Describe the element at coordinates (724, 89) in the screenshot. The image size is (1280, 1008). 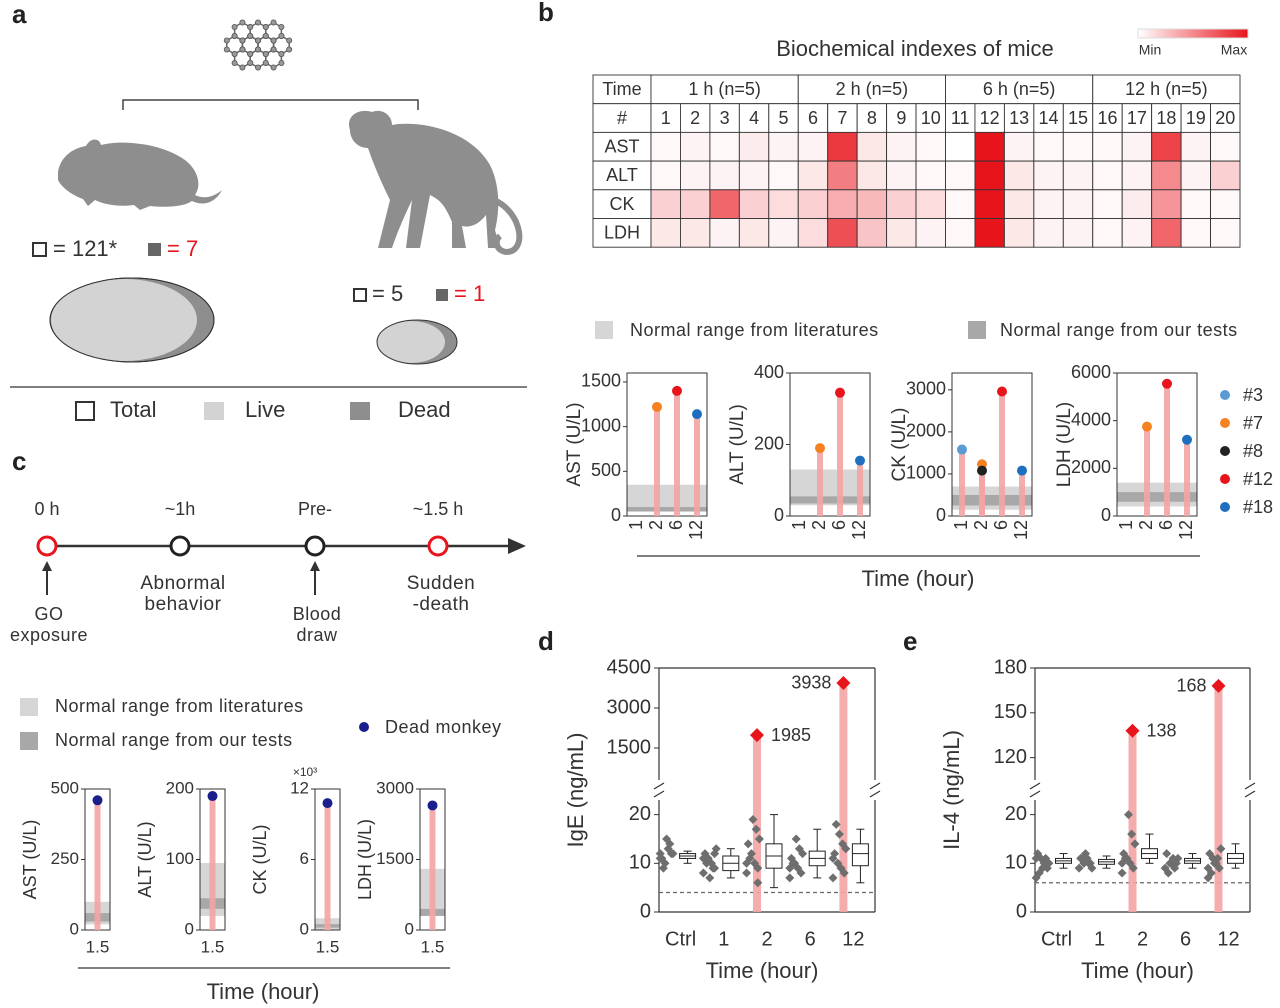
I see `group-header: 1 h (n=5)` at that location.